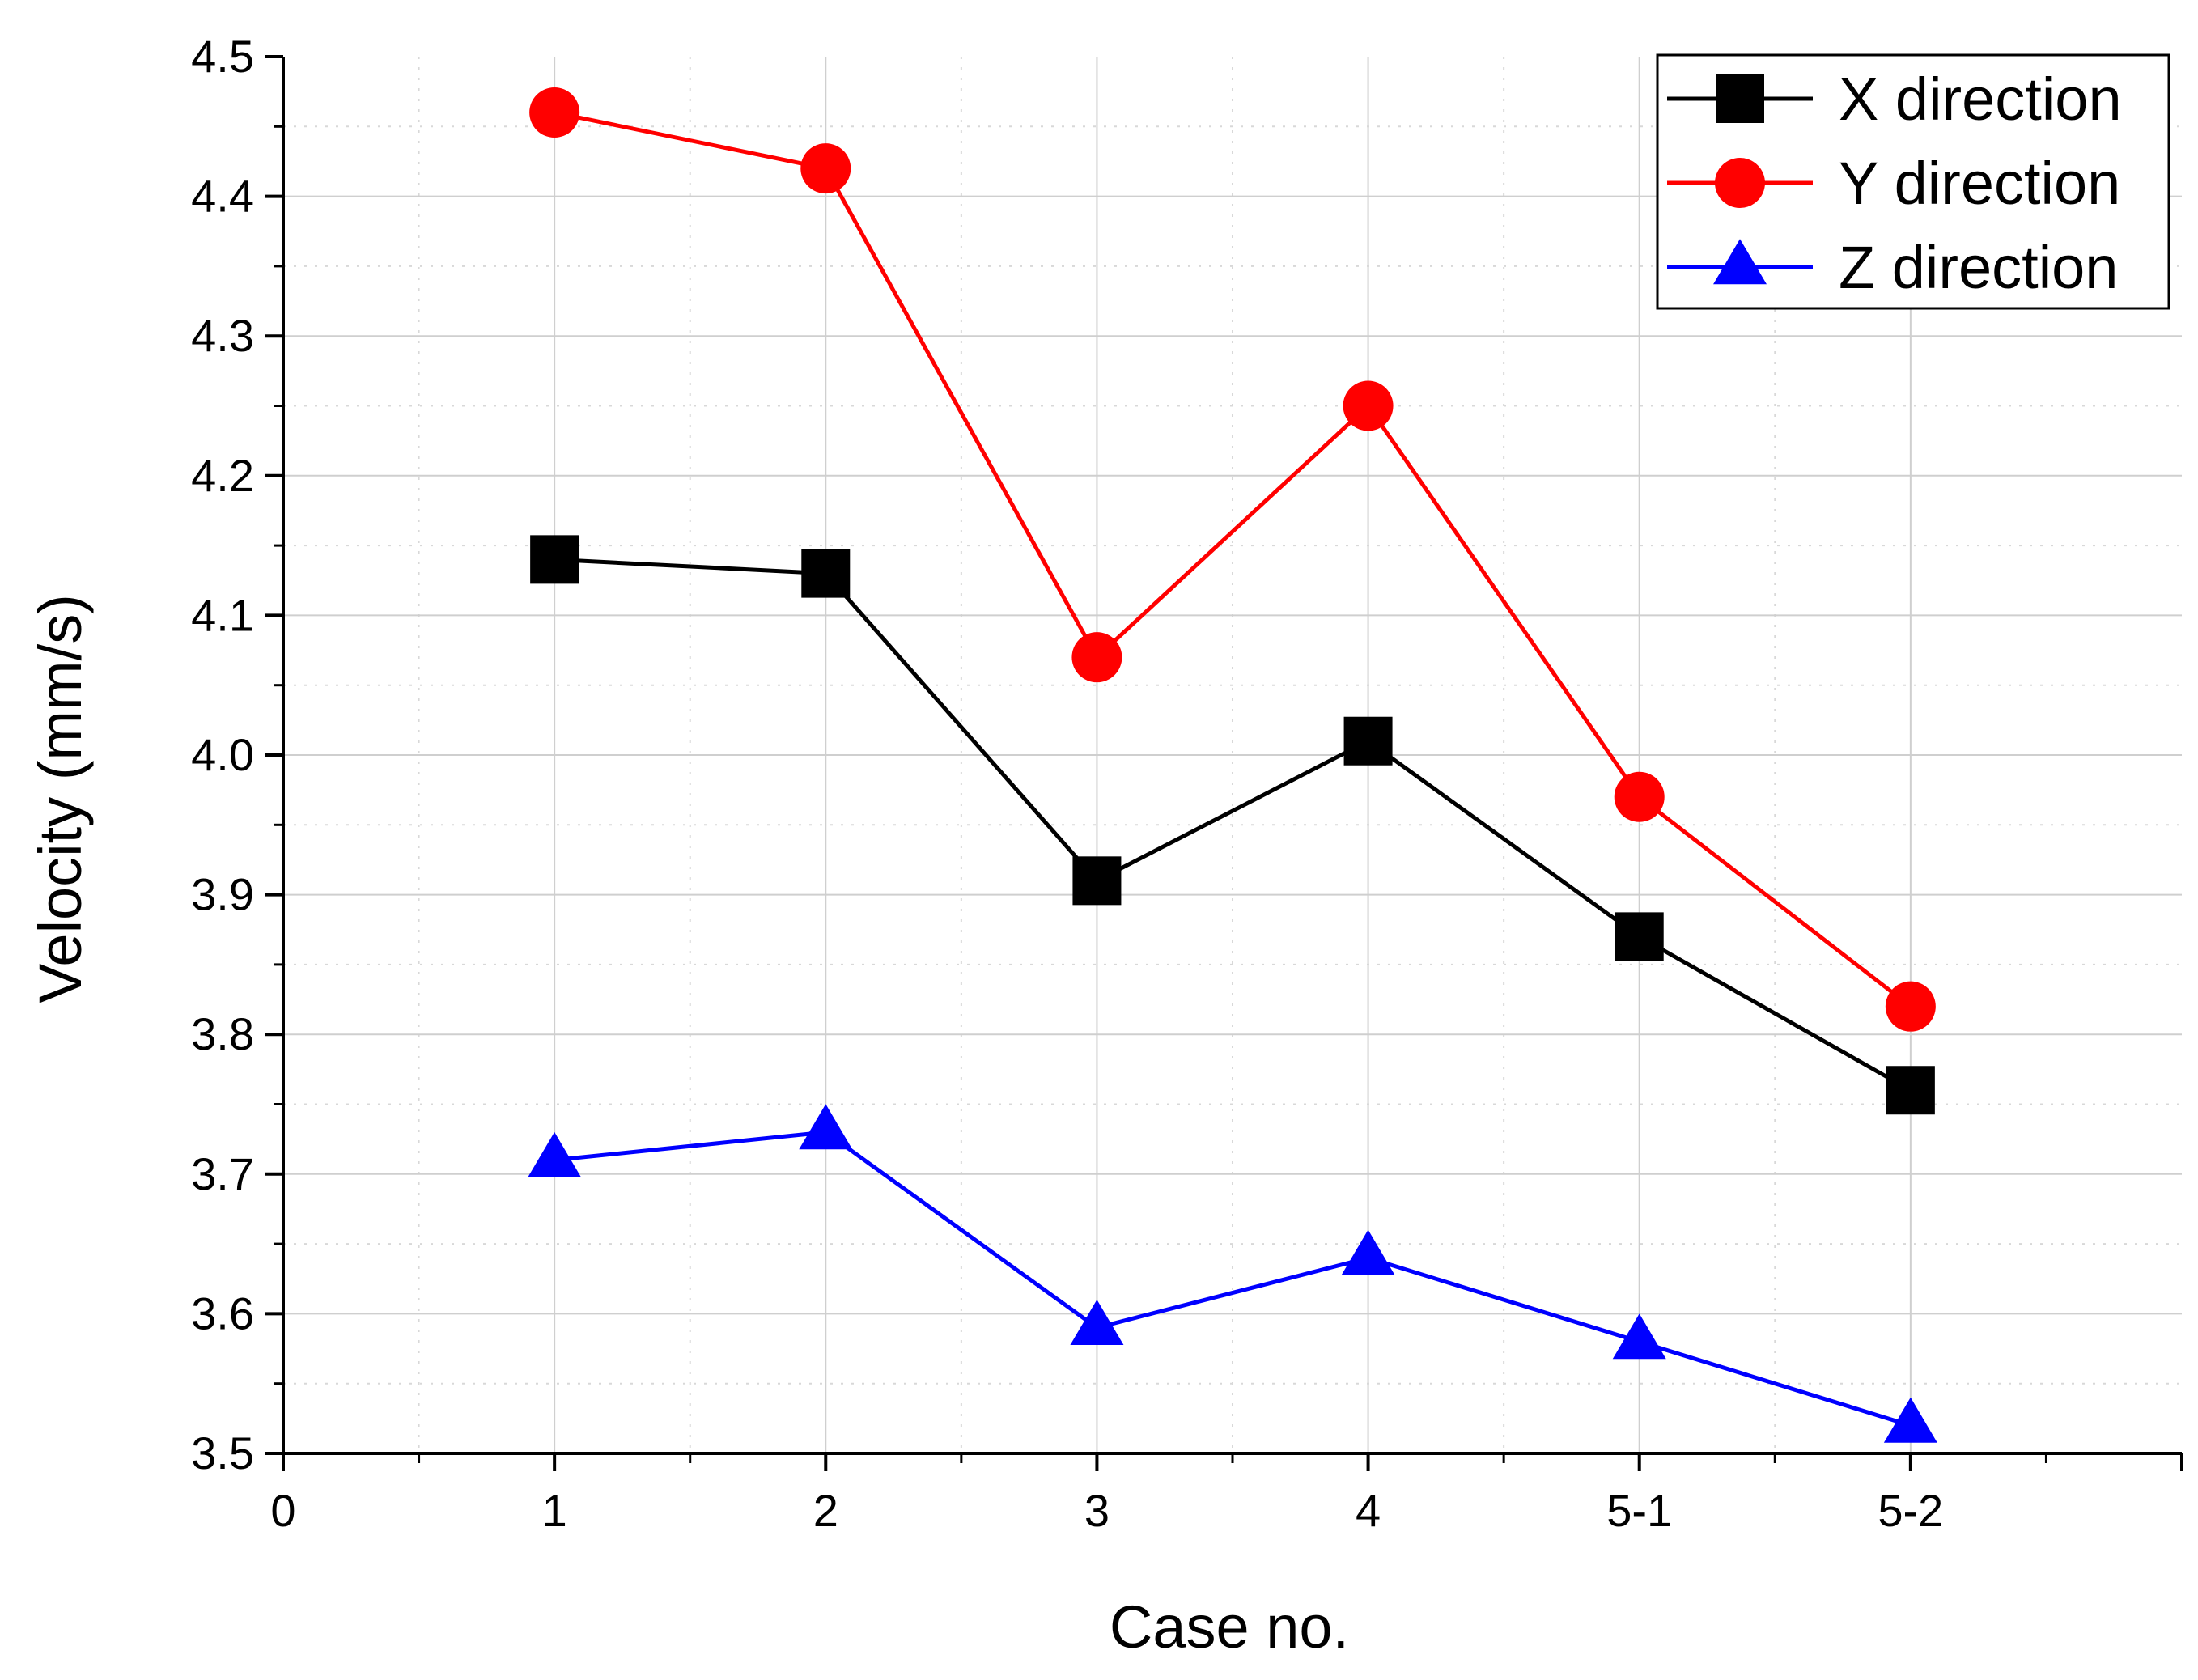 Image resolution: width=2198 pixels, height=1680 pixels. What do you see at coordinates (222, 1453) in the screenshot?
I see `y-tick-label: 3.5` at bounding box center [222, 1453].